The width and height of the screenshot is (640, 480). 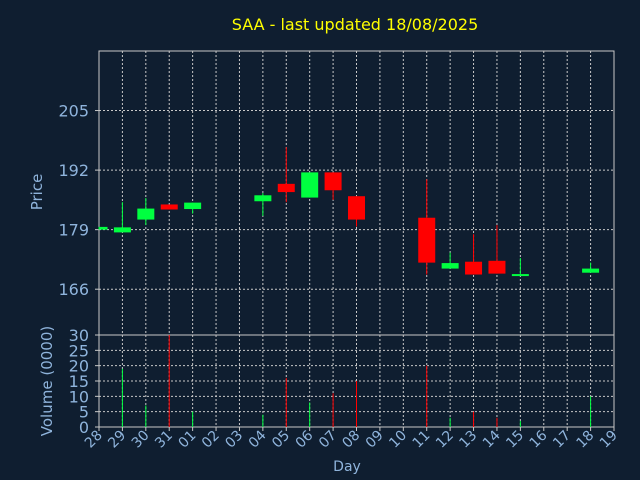 What do you see at coordinates (188, 440) in the screenshot?
I see `x-tick-label: 01` at bounding box center [188, 440].